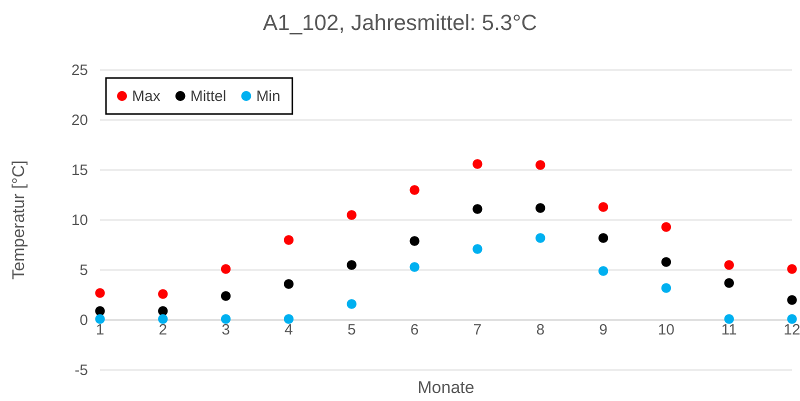 The height and width of the screenshot is (401, 800). I want to click on y-tick-label: -5, so click(81, 370).